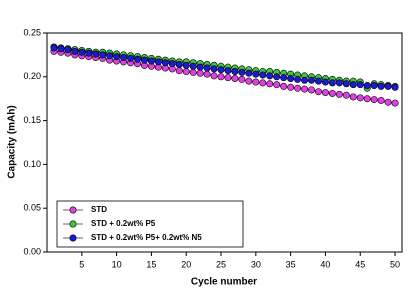 This screenshot has width=416, height=297. What do you see at coordinates (224, 282) in the screenshot?
I see `x-axis-title: Cycle number` at bounding box center [224, 282].